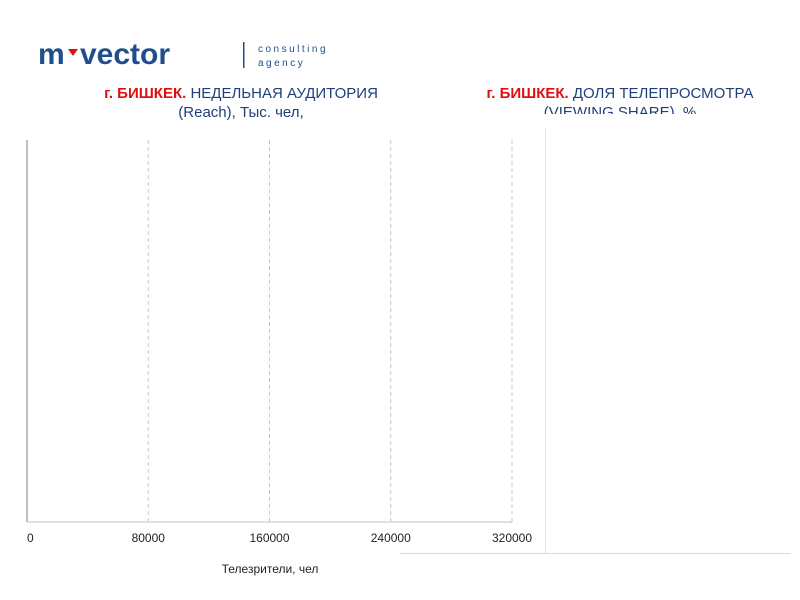 Image resolution: width=800 pixels, height=600 pixels. I want to click on title-subtext: (VIEWING SHARE), %, so click(620, 109).